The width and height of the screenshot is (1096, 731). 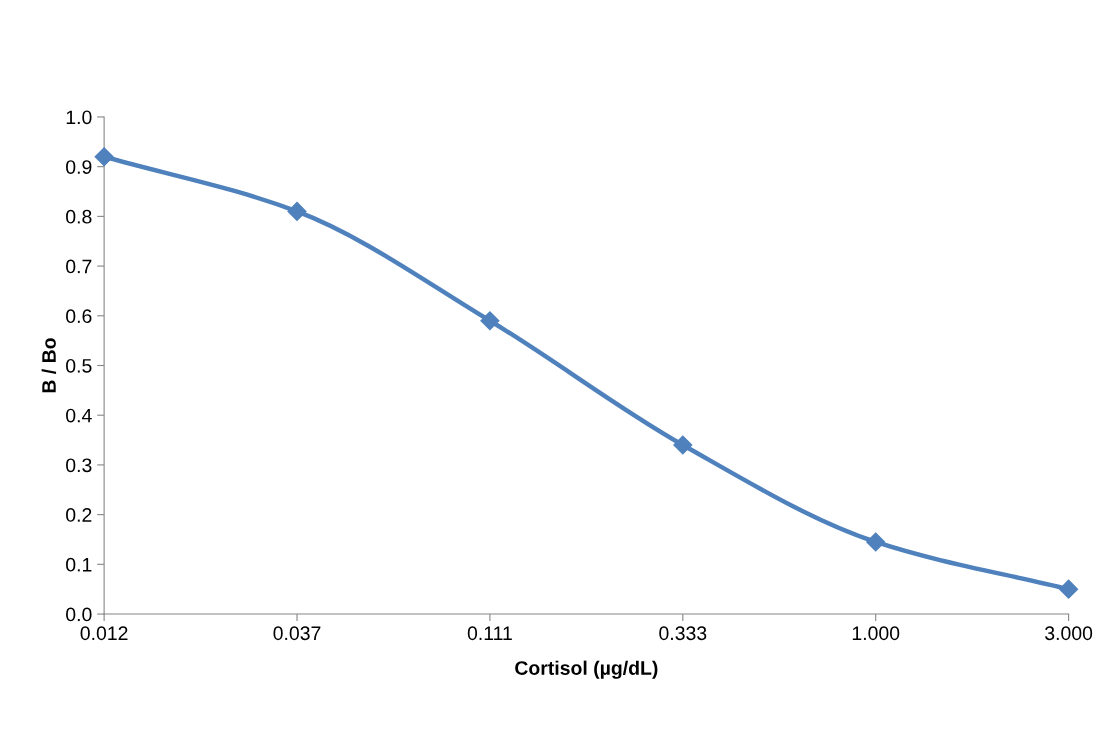 What do you see at coordinates (79, 167) in the screenshot?
I see `y-tick-label: 0.9` at bounding box center [79, 167].